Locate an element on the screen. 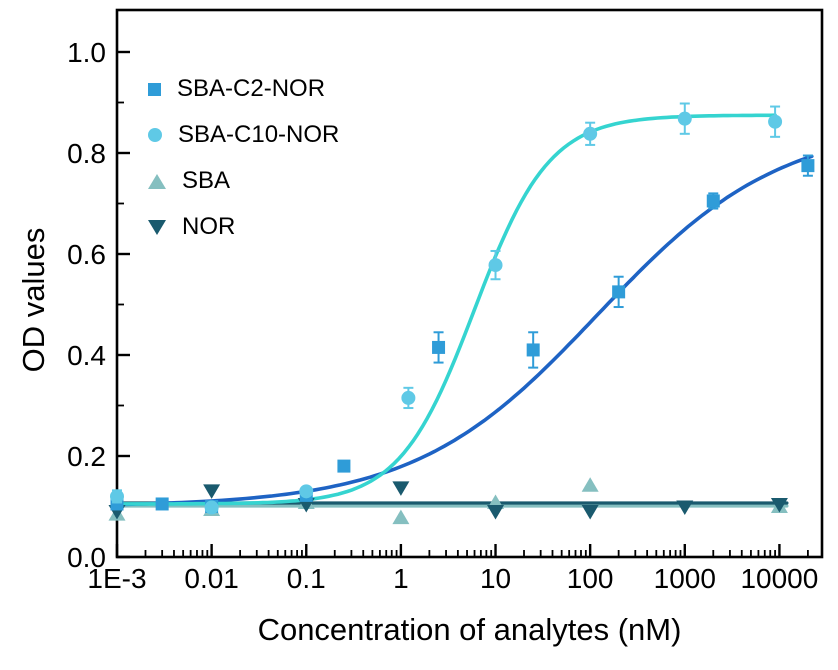 This screenshot has width=838, height=670. legend-item-nor: NOR is located at coordinates (243, 227).